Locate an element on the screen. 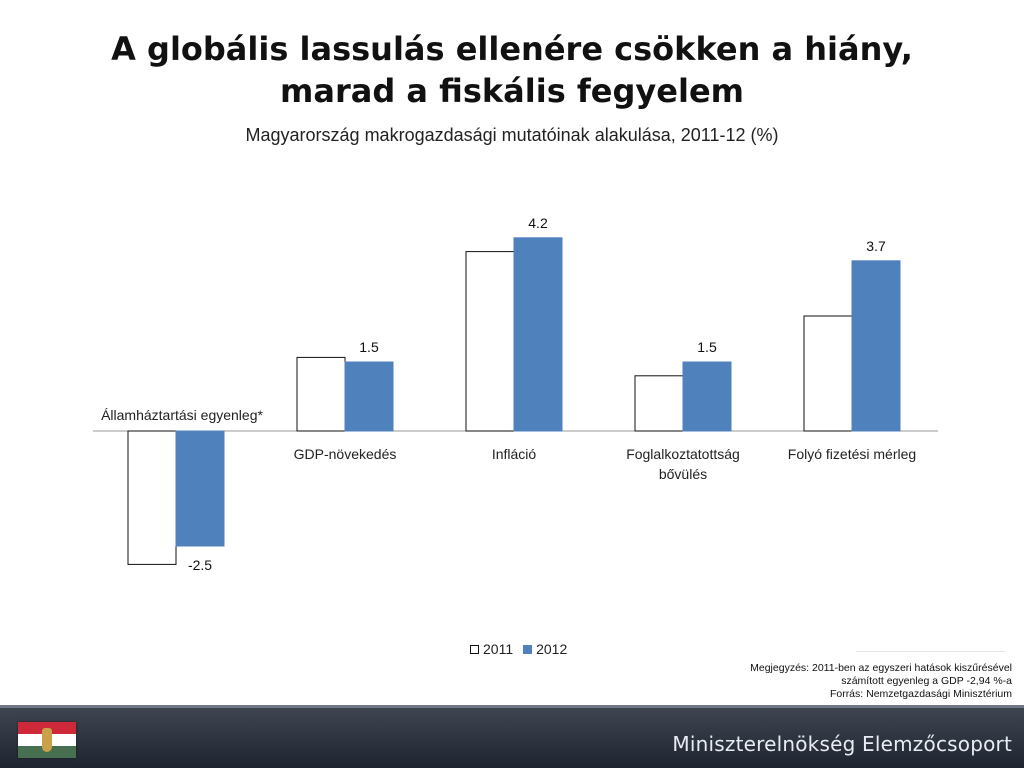  note-text-2: számított egyenleg a GDP -2,94 %-a is located at coordinates (926, 681).